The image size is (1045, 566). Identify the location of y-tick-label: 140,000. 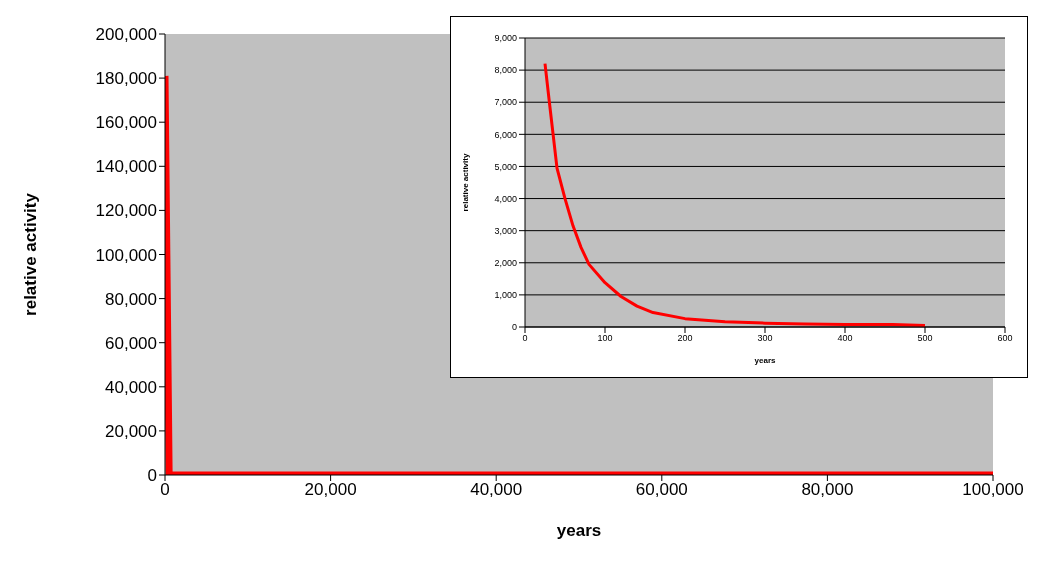
(126, 167).